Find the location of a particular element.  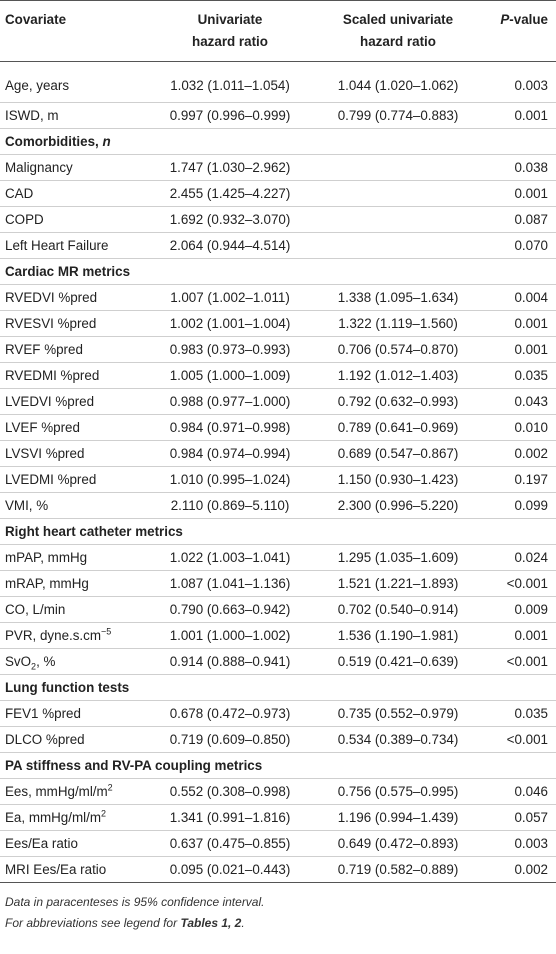

covariate-text: Malignancy is located at coordinates (39, 167).